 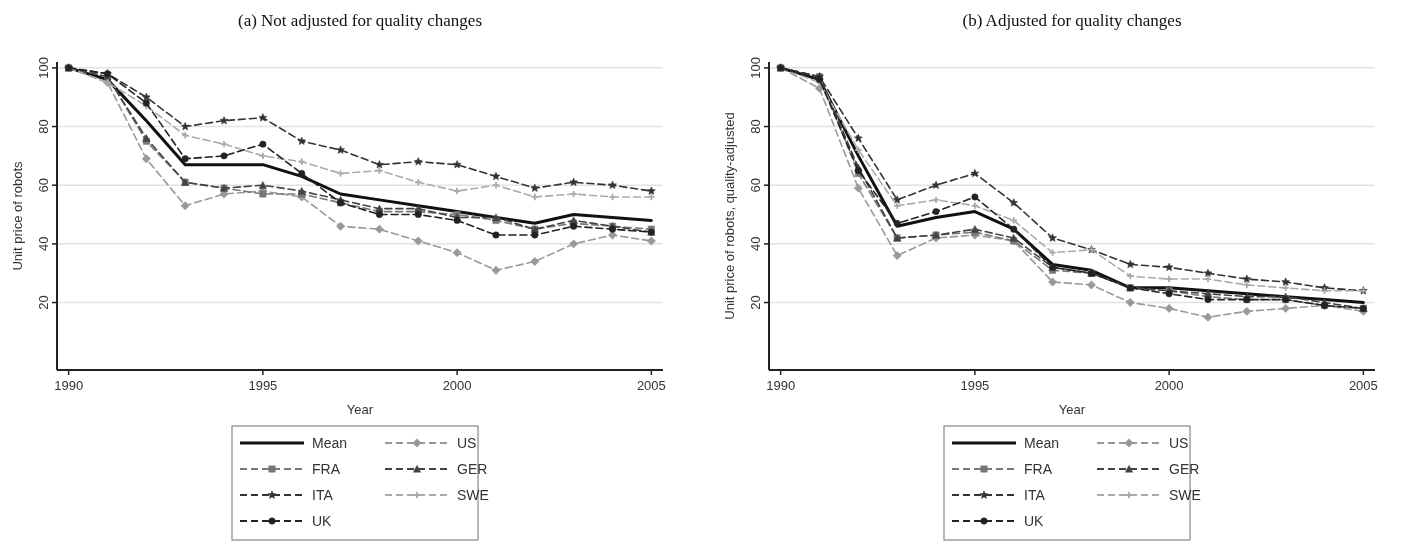 What do you see at coordinates (360, 20) in the screenshot?
I see `chart-title: (a) Not adjusted for quality changes` at bounding box center [360, 20].